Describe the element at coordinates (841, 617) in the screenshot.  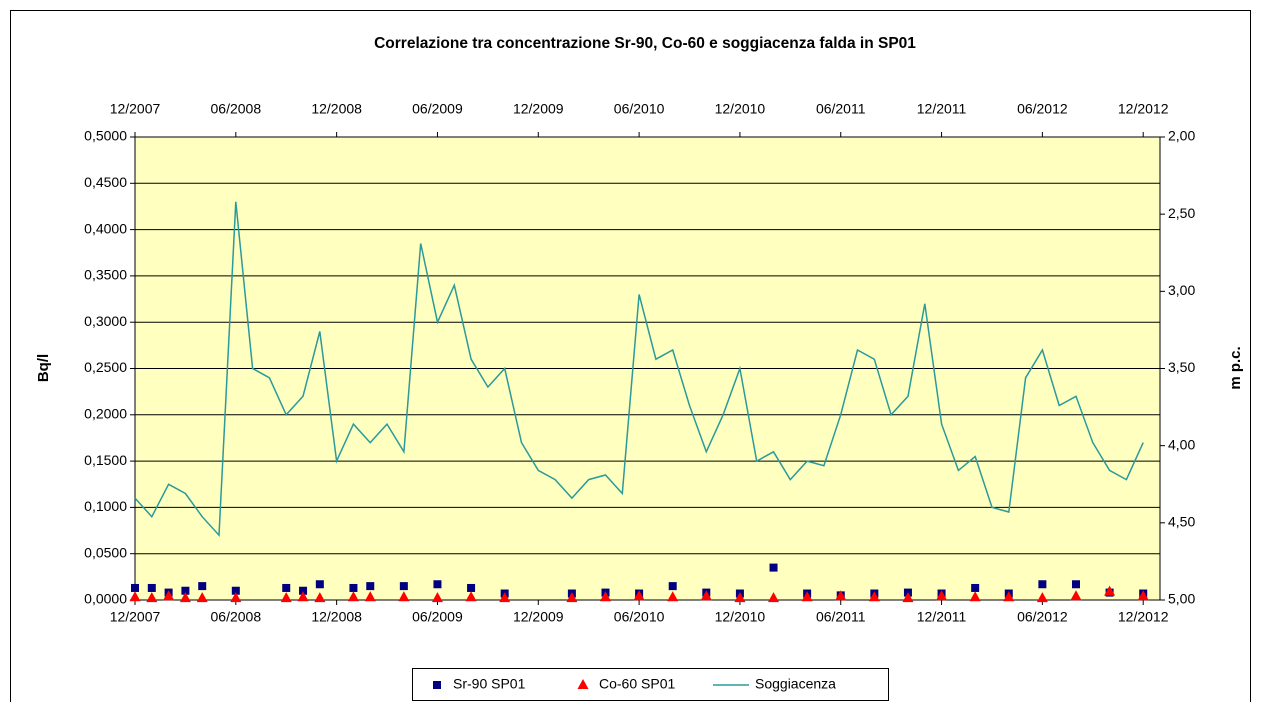
I see `x-tick-label: 06/2011` at that location.